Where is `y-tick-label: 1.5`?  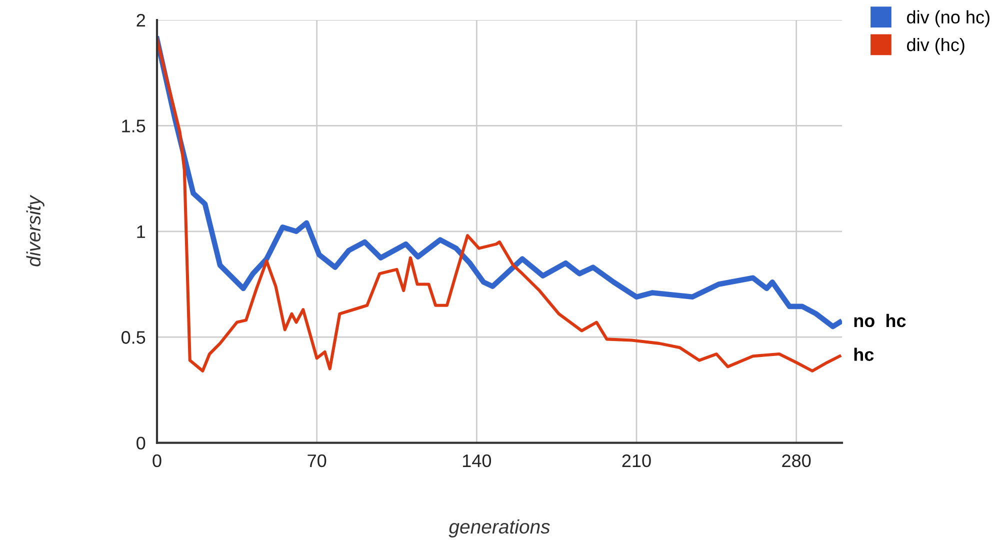
y-tick-label: 1.5 is located at coordinates (134, 126).